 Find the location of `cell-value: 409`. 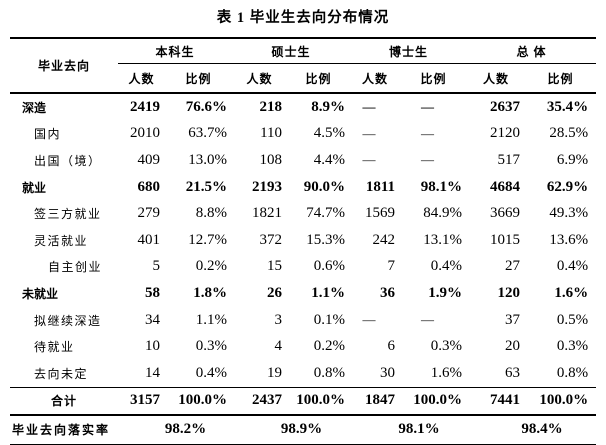

cell-value: 409 is located at coordinates (149, 159).